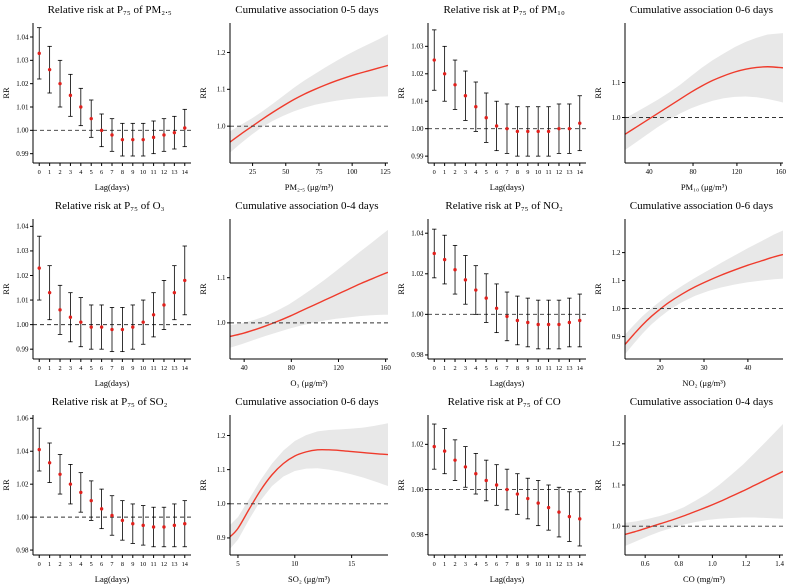 This screenshot has width=789, height=588. I want to click on y-tick-label: 1.01, so click(22, 300).